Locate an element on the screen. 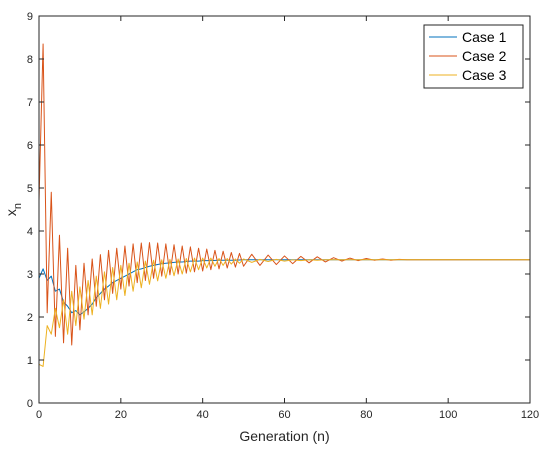  y-axis-label-main: x is located at coordinates (11, 212).